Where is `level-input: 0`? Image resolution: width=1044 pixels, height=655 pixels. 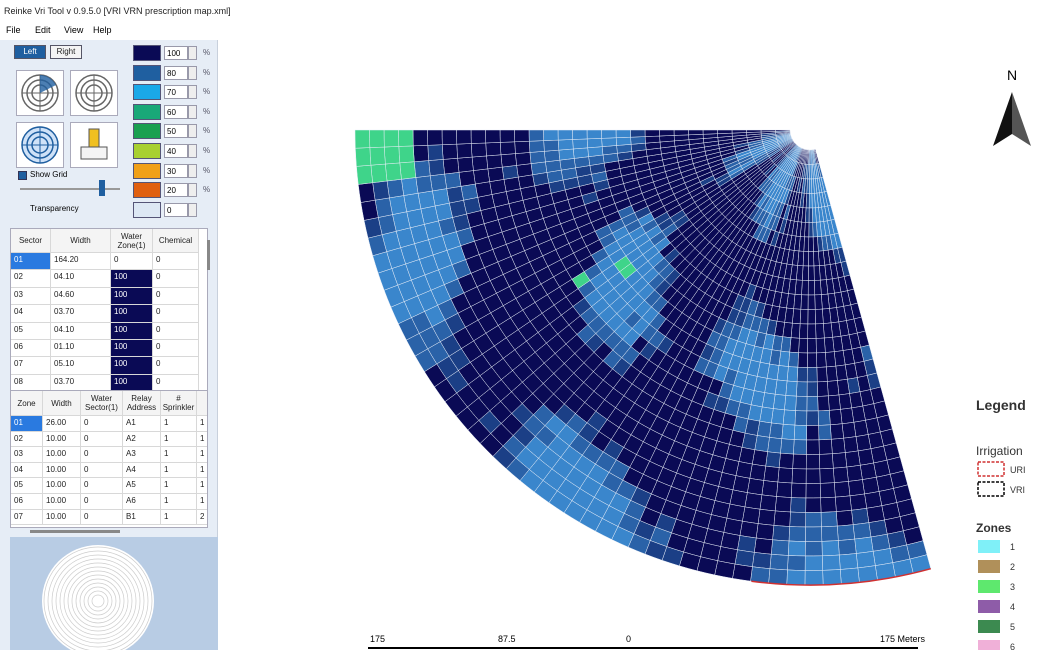
level-input: 0 is located at coordinates (176, 209).